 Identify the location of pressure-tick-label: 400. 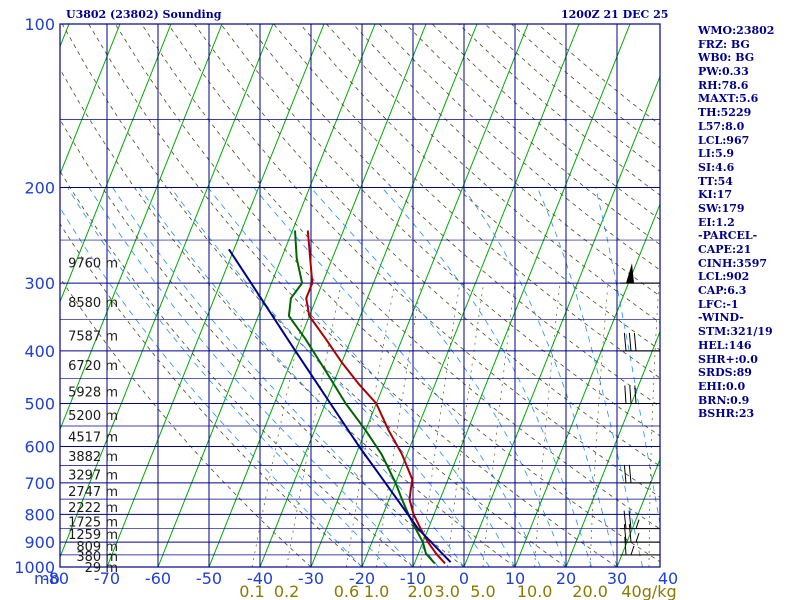
(39, 351).